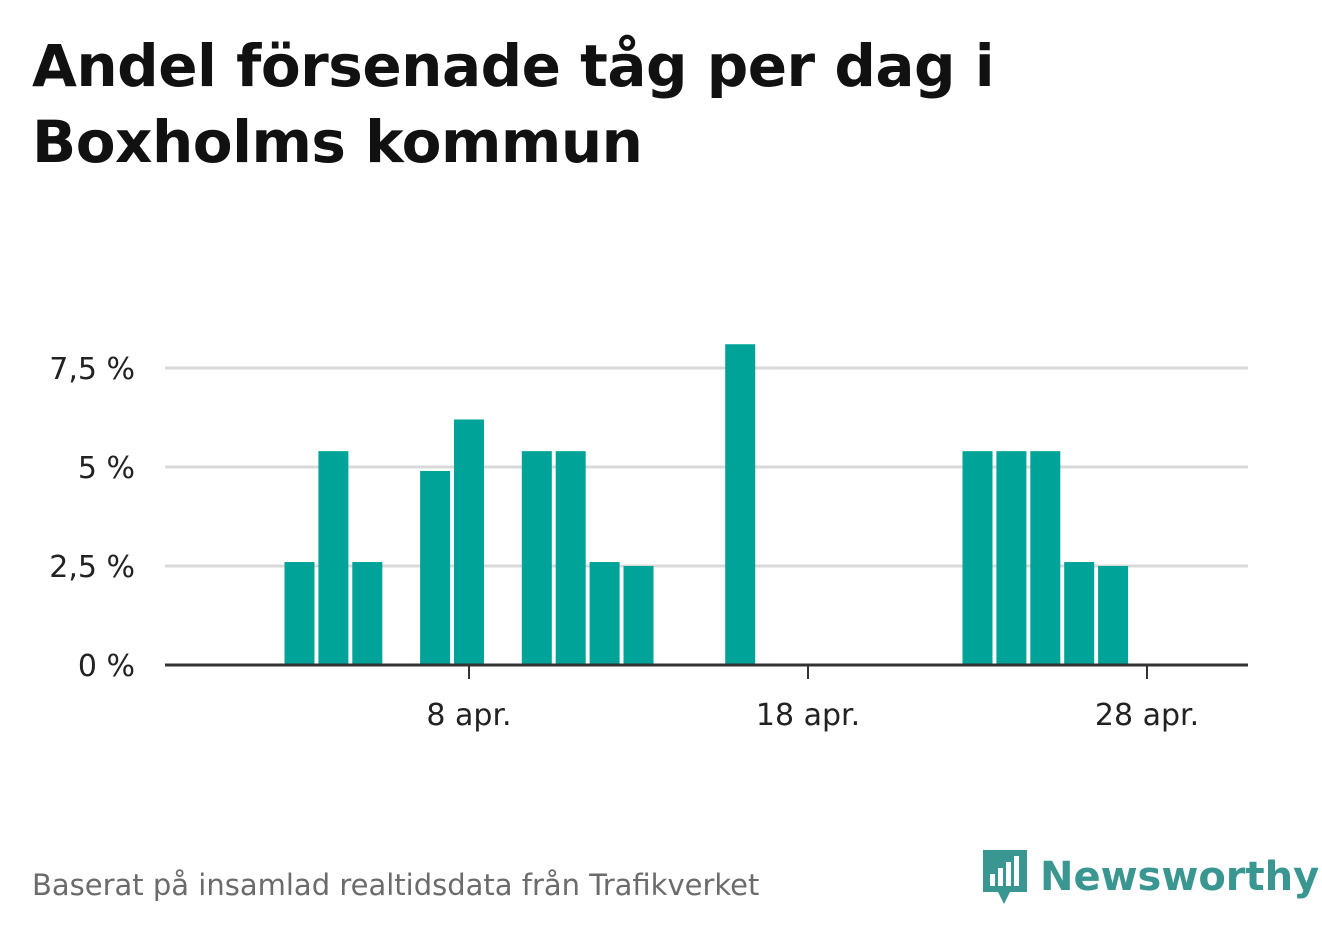  What do you see at coordinates (468, 715) in the screenshot?
I see `x-tick-label: 8 apr.` at bounding box center [468, 715].